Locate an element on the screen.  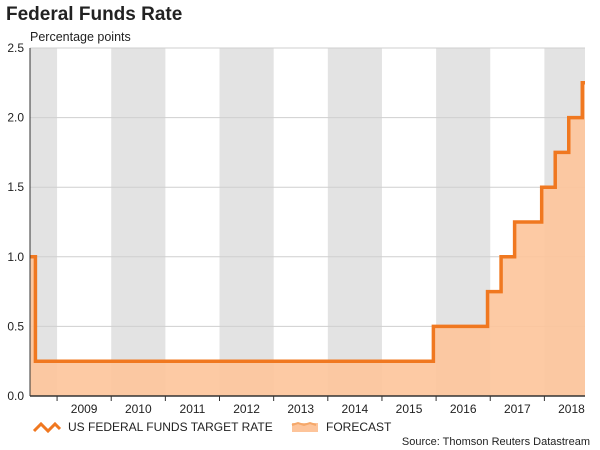
y-tick-label-0.0: 0.0 is located at coordinates (15, 396).